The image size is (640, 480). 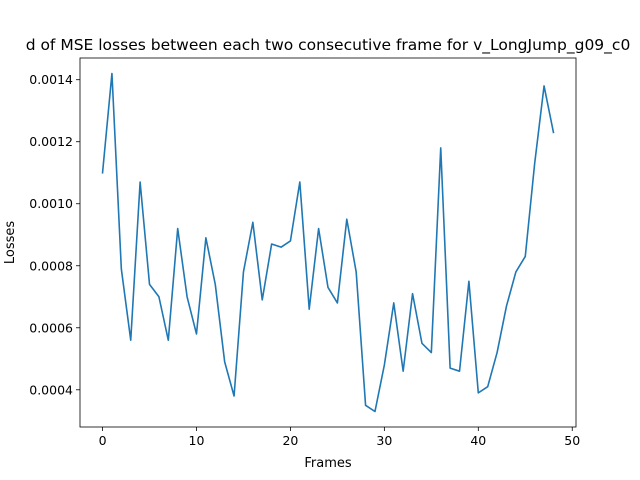 What do you see at coordinates (51, 327) in the screenshot?
I see `y-tick-label: 0.0006` at bounding box center [51, 327].